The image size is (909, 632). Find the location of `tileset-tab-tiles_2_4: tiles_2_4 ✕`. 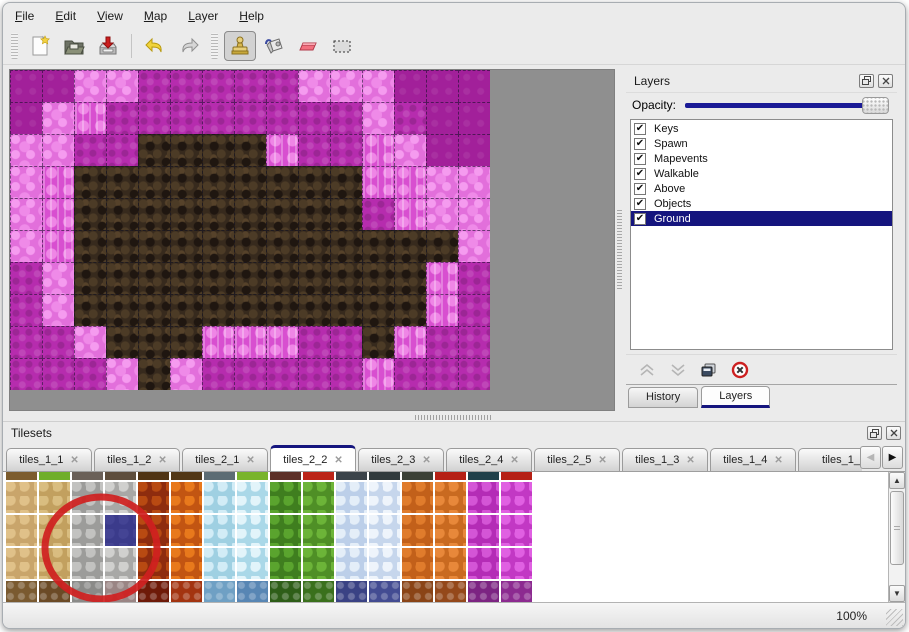

tileset-tab-tiles_2_4: tiles_2_4 ✕ is located at coordinates (489, 459).